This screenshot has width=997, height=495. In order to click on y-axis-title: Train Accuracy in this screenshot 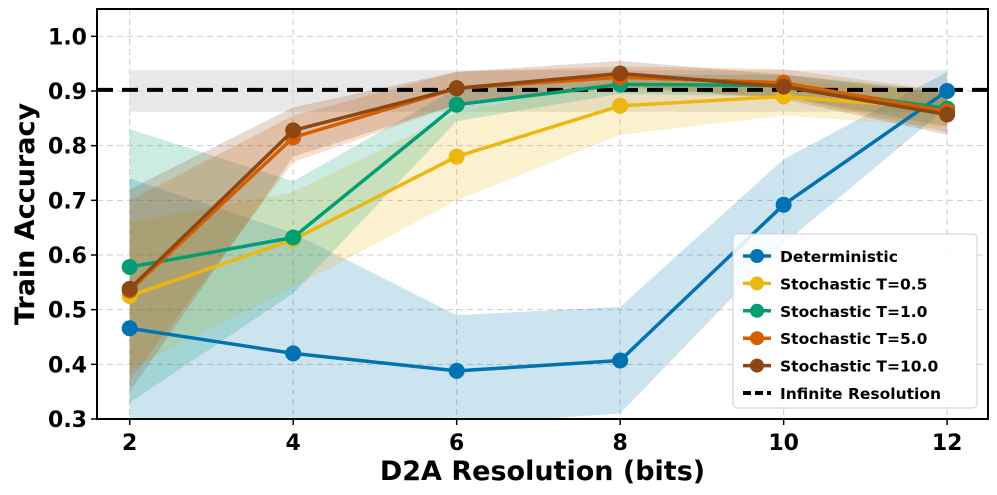, I will do `click(25, 214)`.